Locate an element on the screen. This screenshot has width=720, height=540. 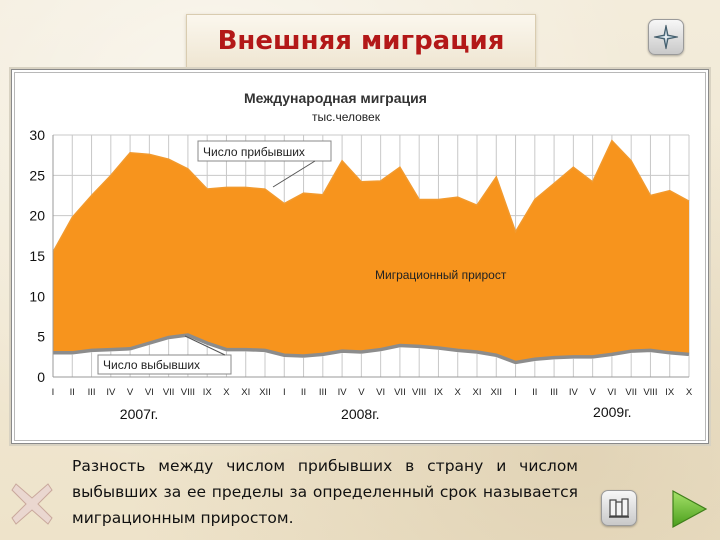
book-icon is located at coordinates (619, 508).